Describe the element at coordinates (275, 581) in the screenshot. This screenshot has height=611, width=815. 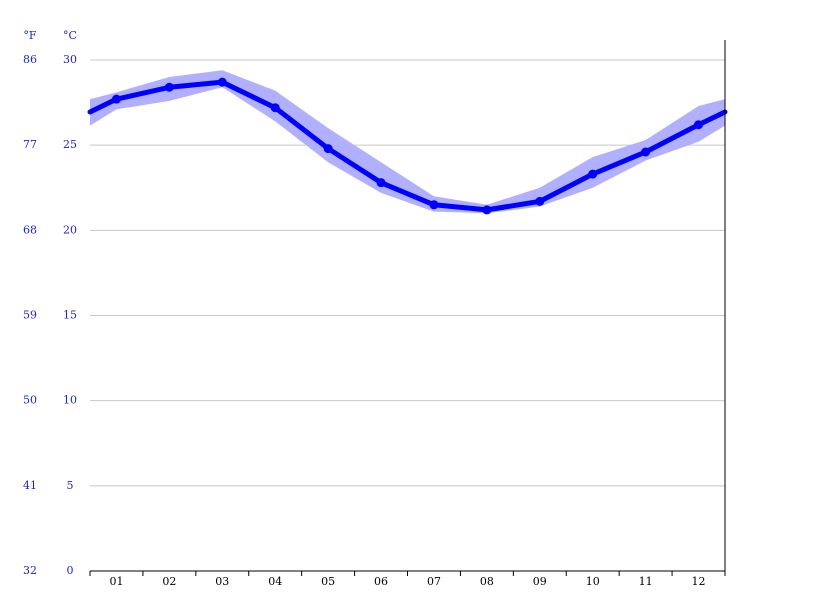
I see `x-tick-label: 04` at that location.